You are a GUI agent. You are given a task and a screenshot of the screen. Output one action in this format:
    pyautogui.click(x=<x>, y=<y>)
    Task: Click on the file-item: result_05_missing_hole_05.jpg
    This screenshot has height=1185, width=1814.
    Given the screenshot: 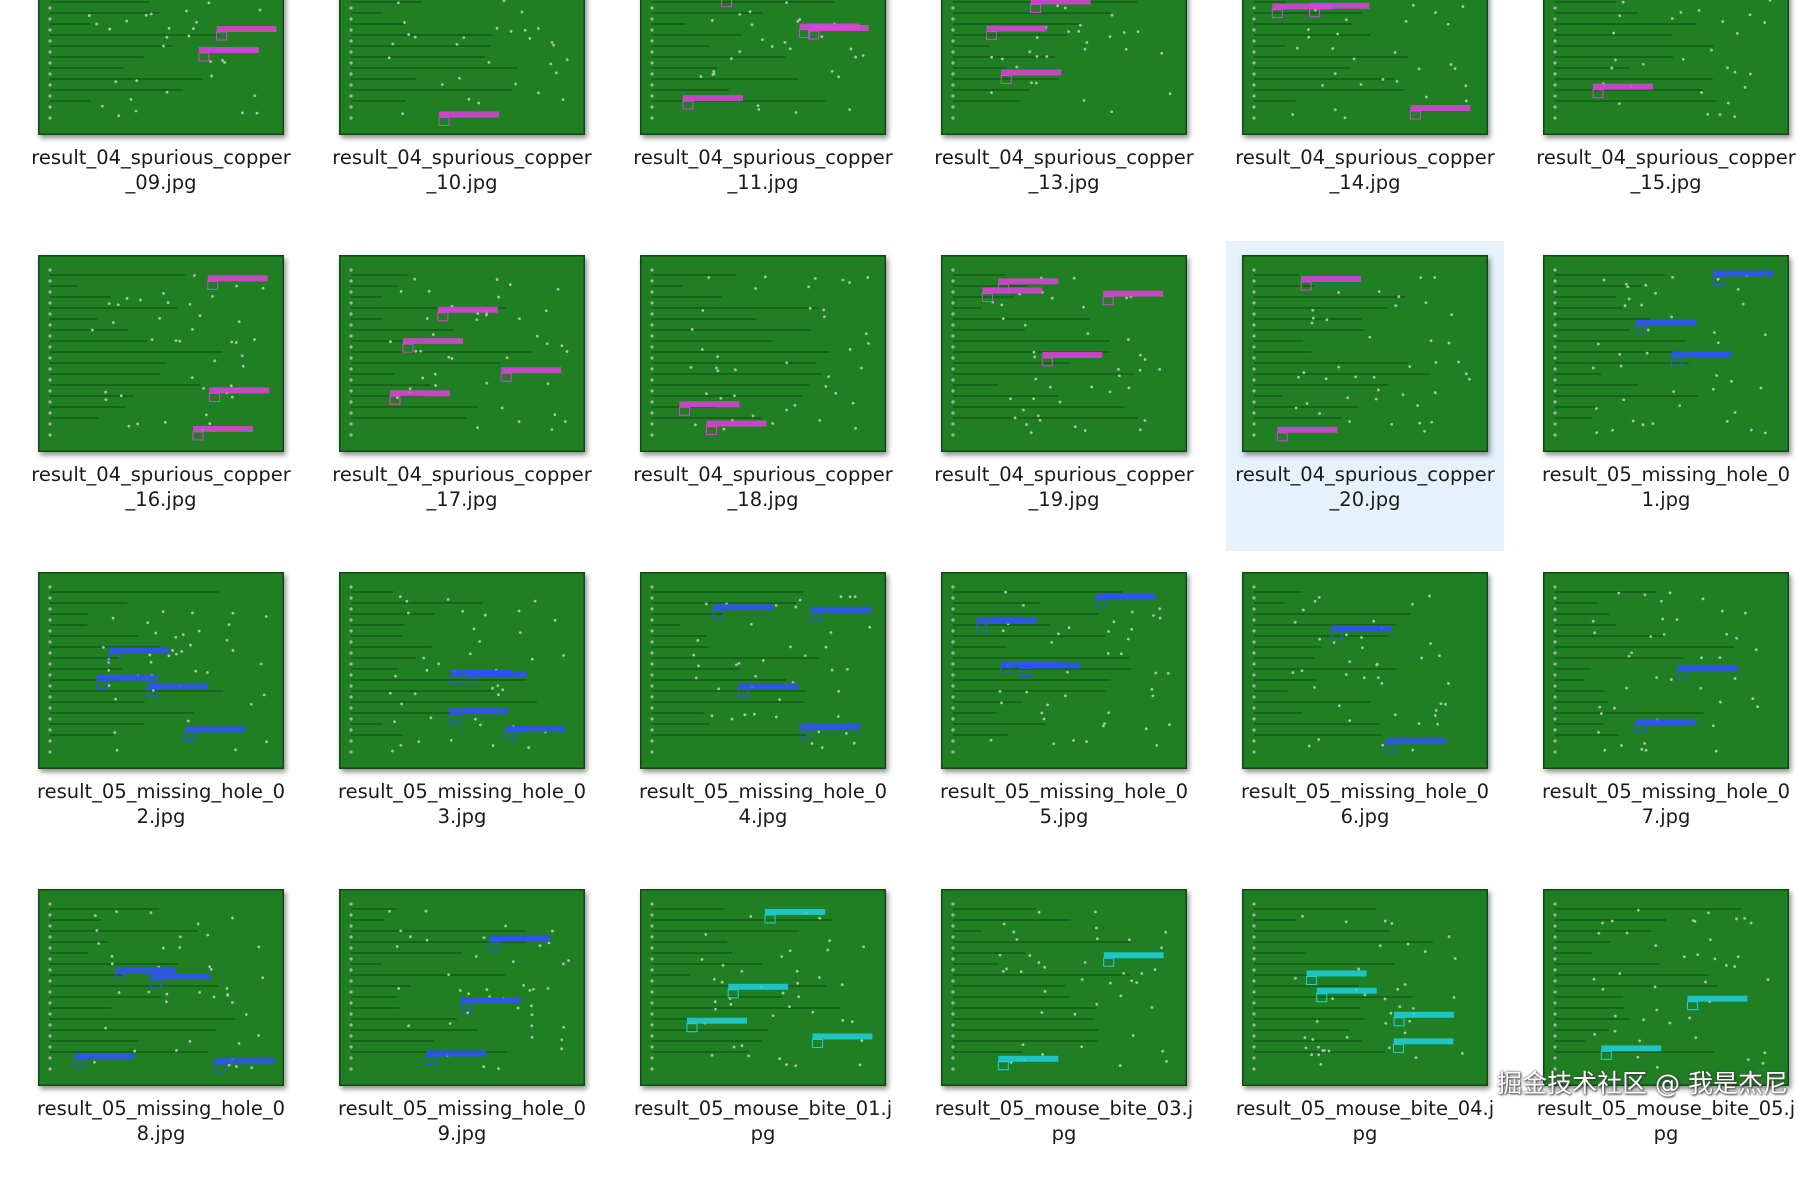 What is the action you would take?
    pyautogui.click(x=1064, y=713)
    